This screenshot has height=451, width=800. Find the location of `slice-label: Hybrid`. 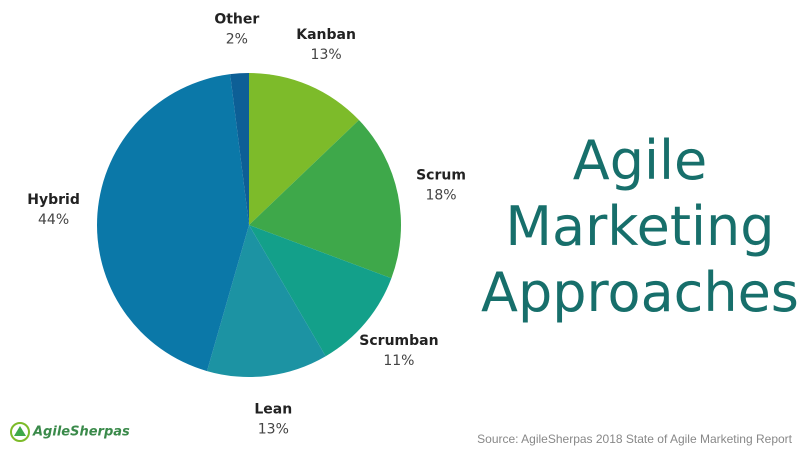

slice-label: Hybrid is located at coordinates (53, 200).